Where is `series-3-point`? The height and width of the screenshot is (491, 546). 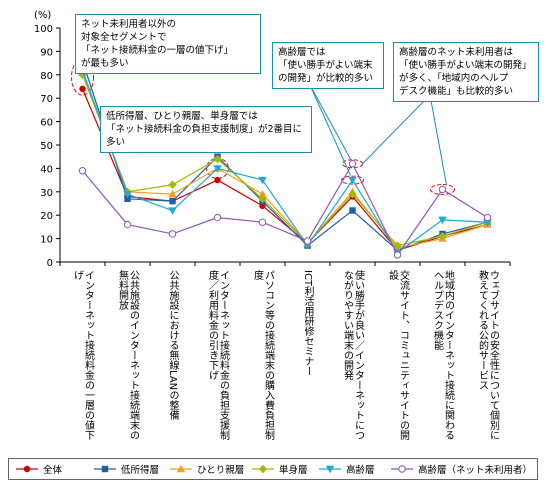
series-3-point is located at coordinates (172, 185).